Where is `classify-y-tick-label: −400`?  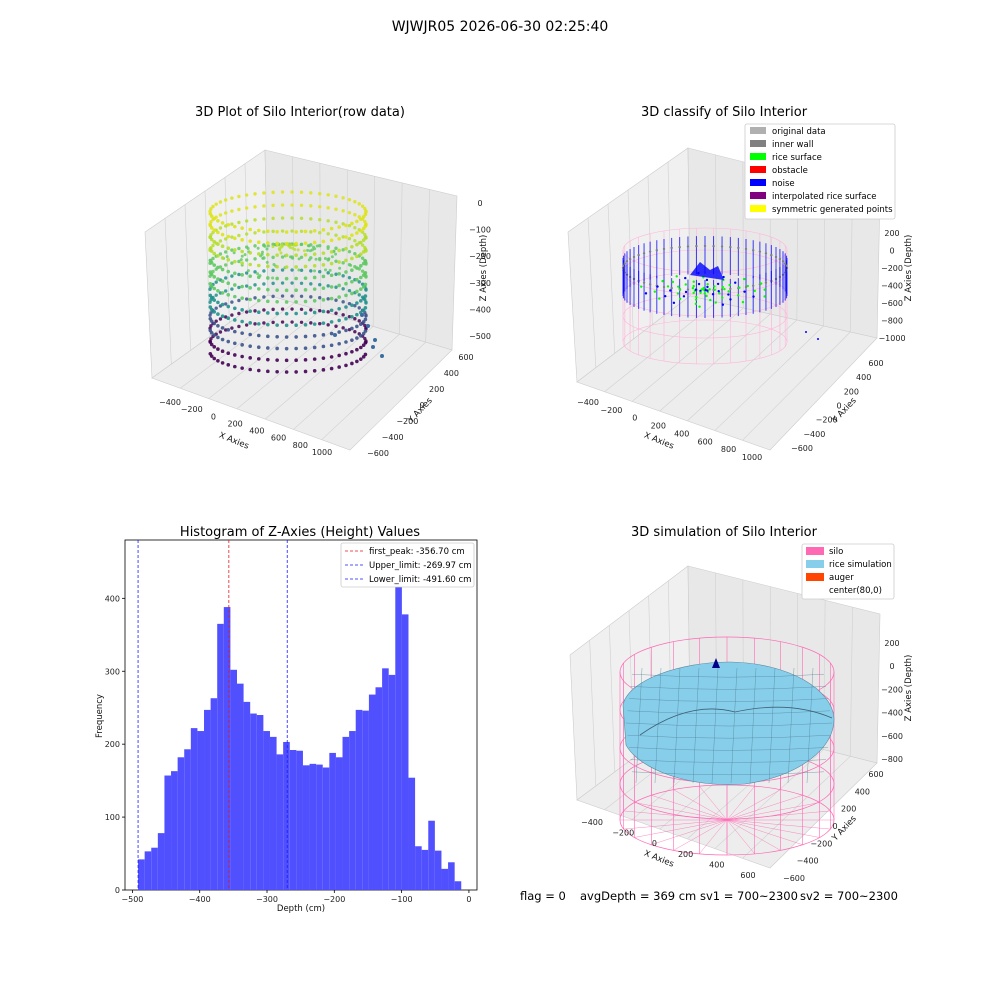 classify-y-tick-label: −400 is located at coordinates (814, 434).